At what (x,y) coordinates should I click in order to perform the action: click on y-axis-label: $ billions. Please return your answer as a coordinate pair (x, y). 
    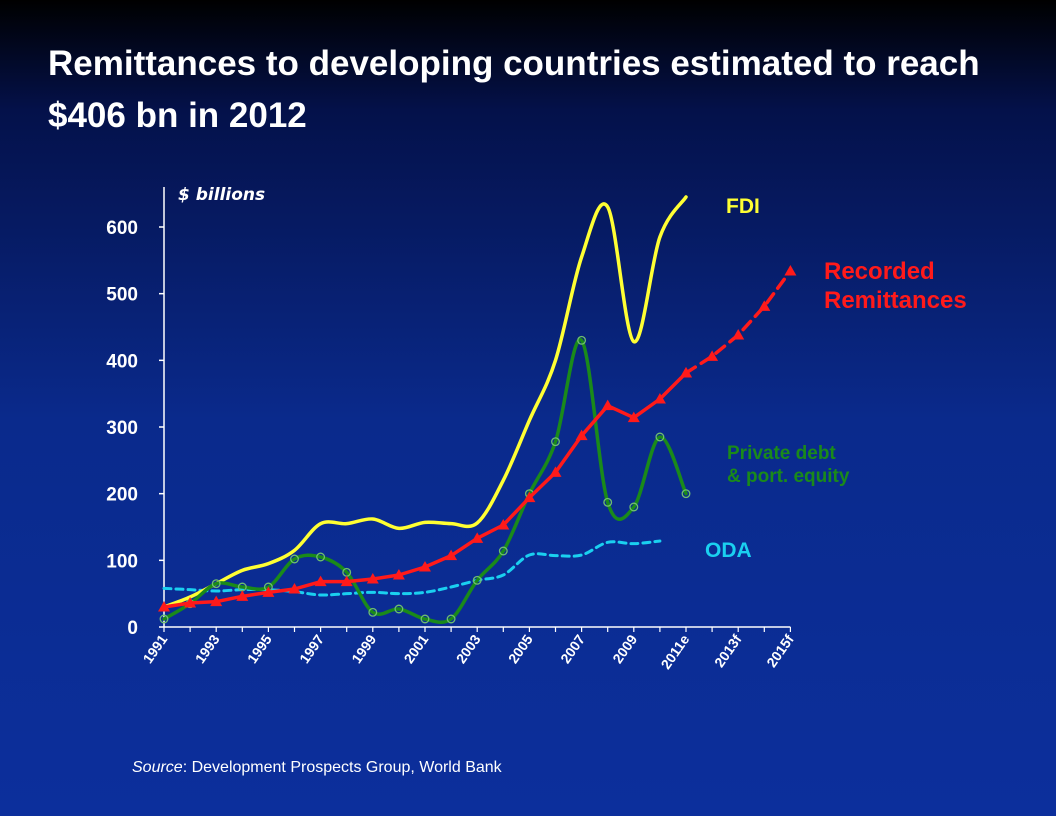
    Looking at the image, I should click on (221, 195).